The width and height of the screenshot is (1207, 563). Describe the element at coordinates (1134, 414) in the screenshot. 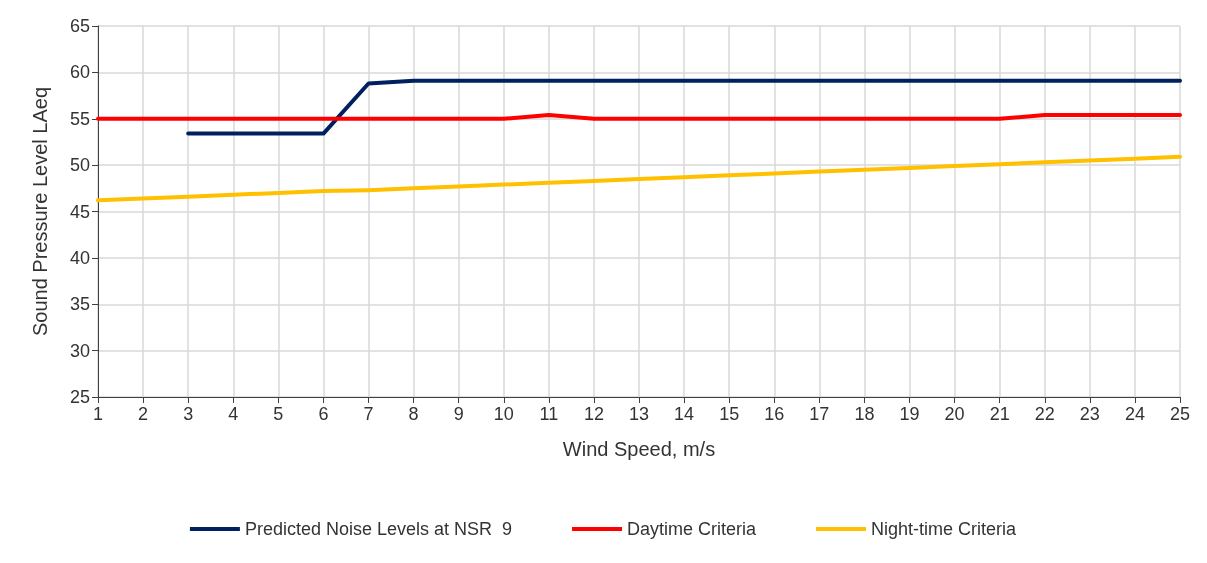

I see `x-tick-label: 24` at that location.